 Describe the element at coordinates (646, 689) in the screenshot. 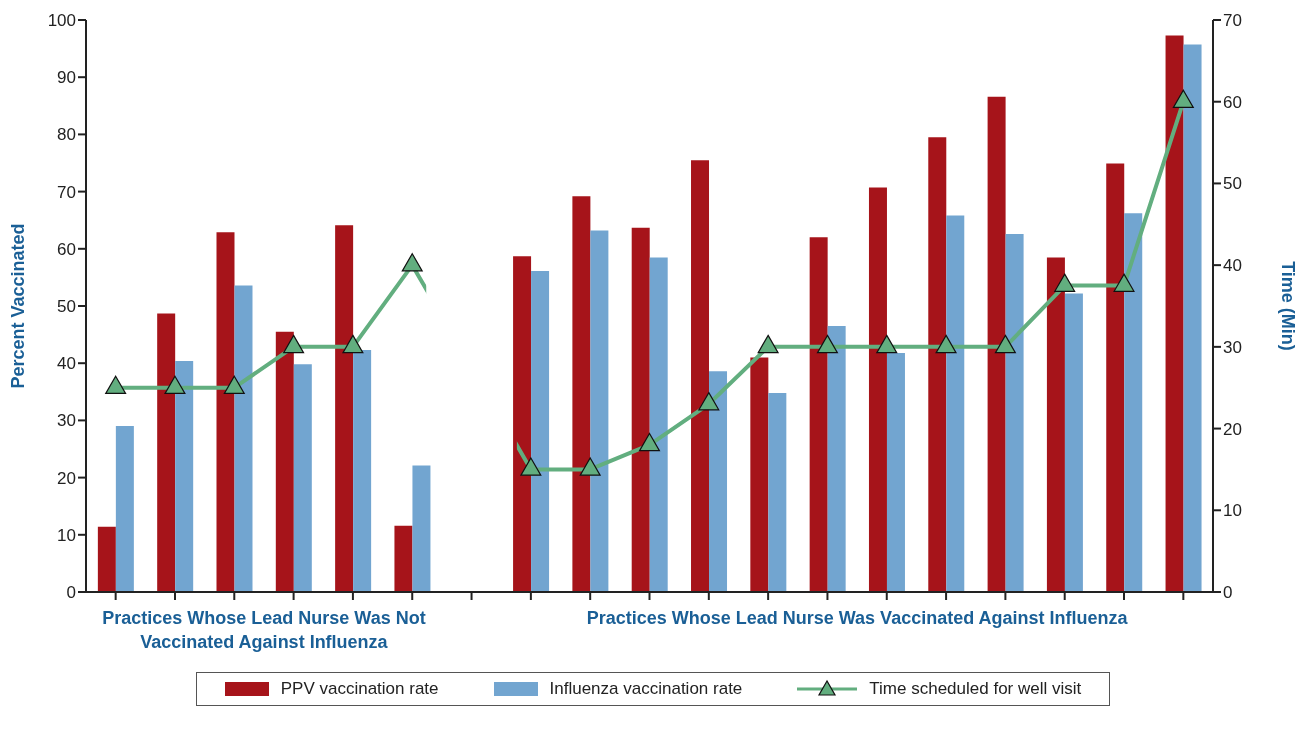

I see `legend-label: Influenza vaccination rate` at that location.